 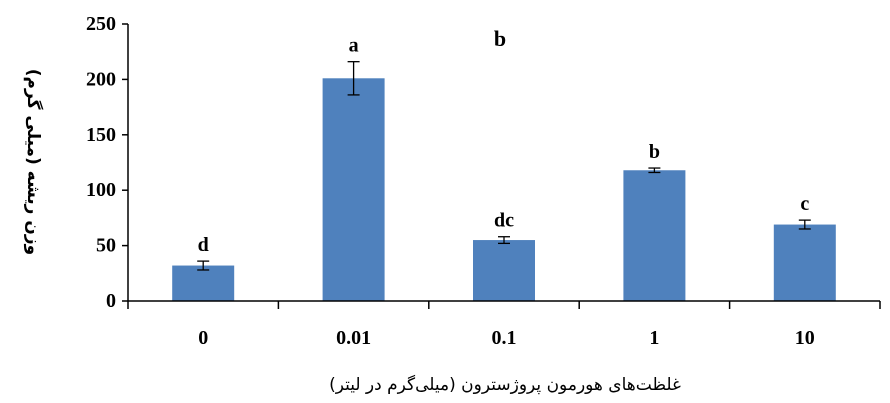 I want to click on significance-letter: d, so click(x=203, y=245).